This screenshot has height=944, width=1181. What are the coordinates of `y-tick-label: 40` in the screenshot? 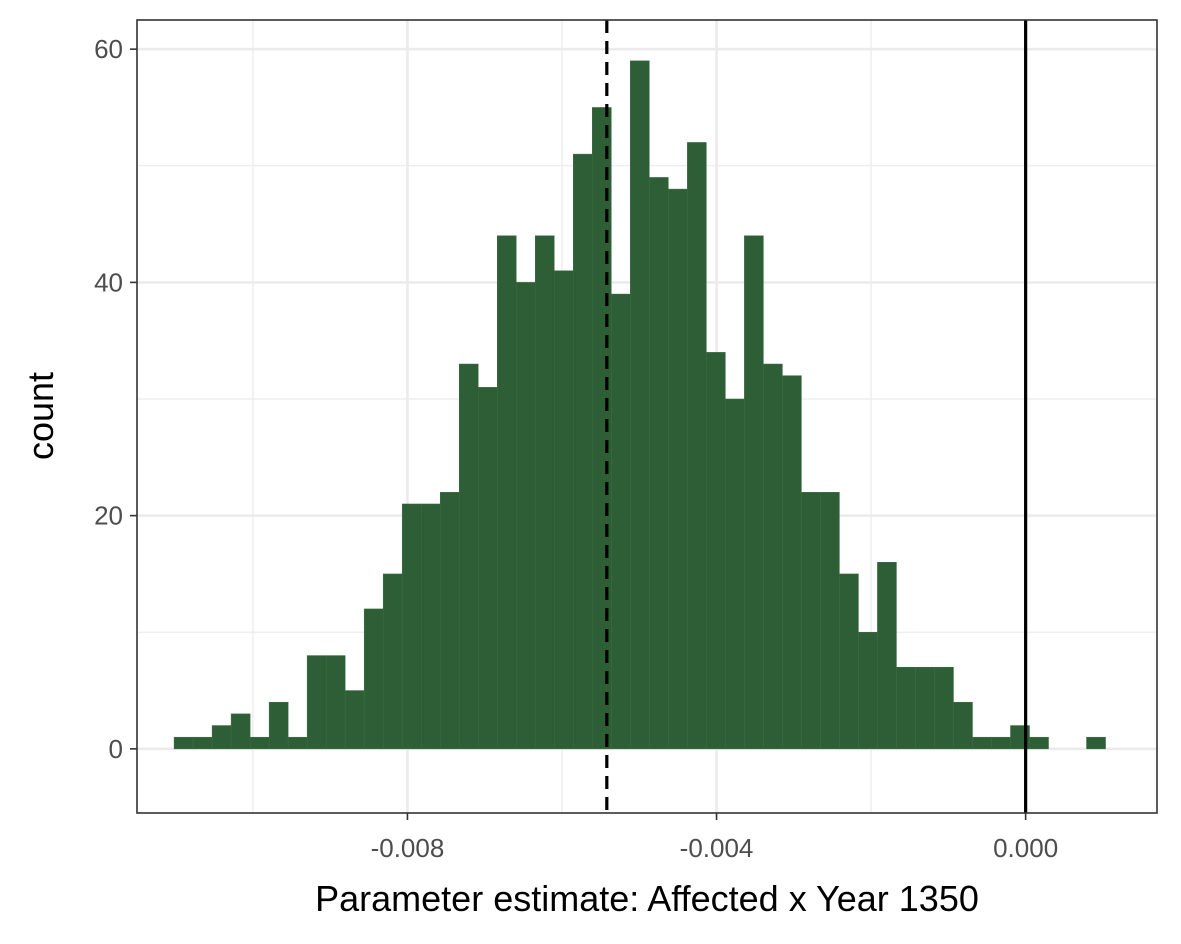 It's located at (108, 282).